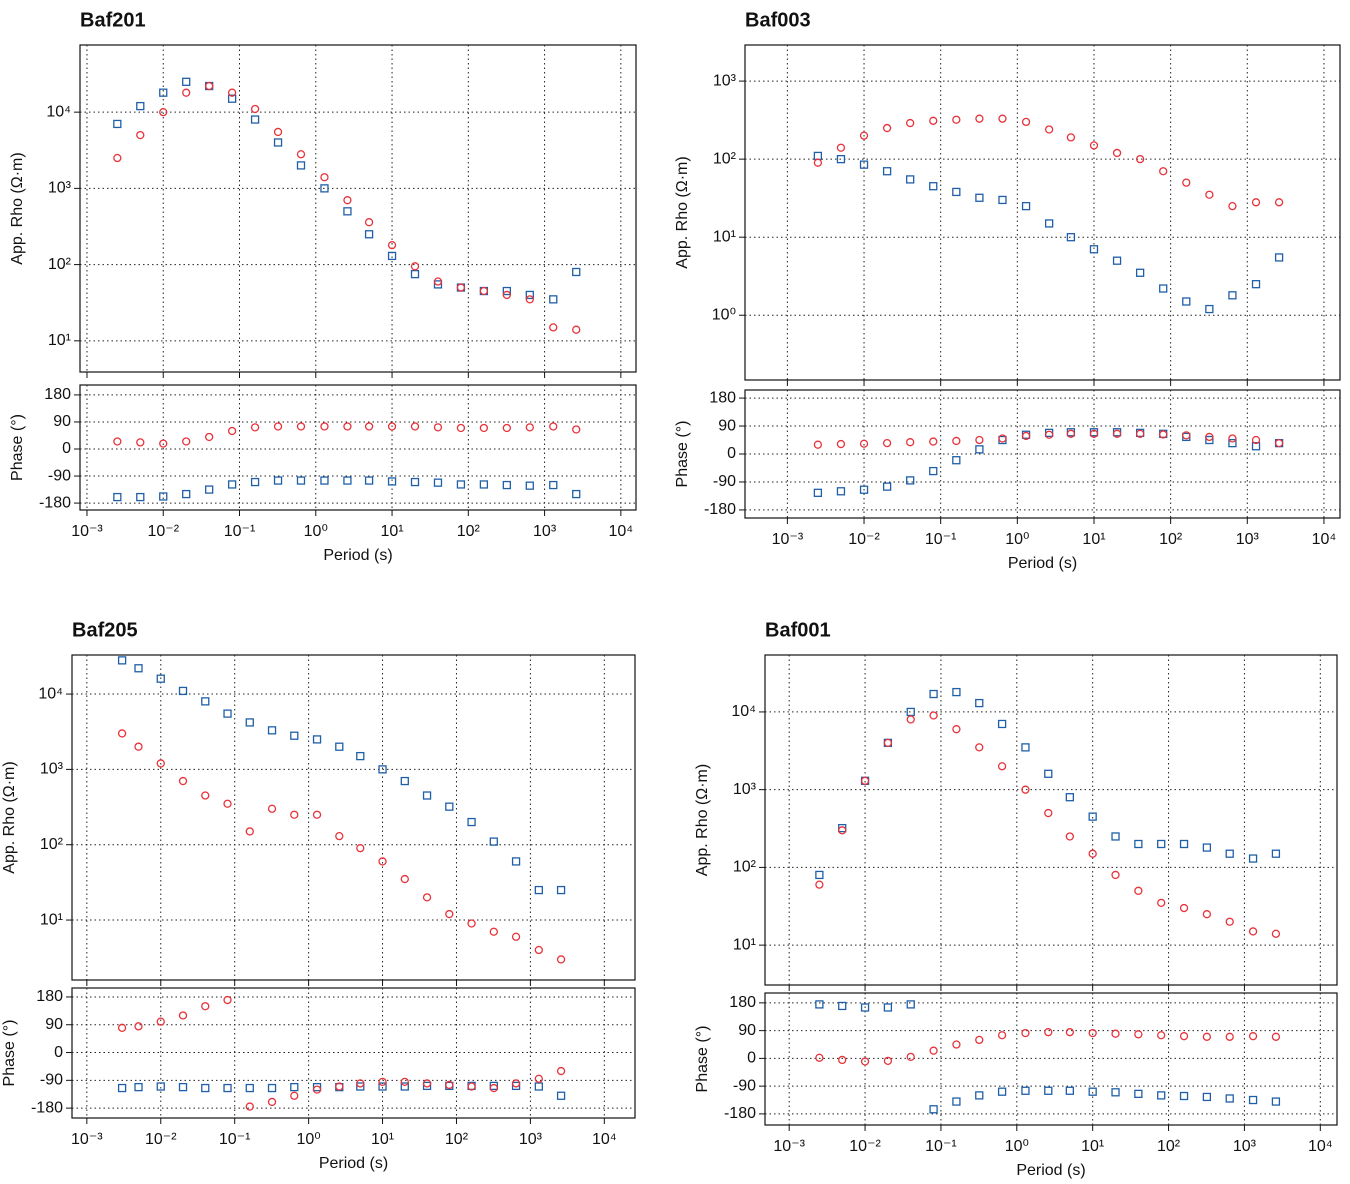 The image size is (1350, 1184). I want to click on panel-title: Baf001, so click(798, 630).